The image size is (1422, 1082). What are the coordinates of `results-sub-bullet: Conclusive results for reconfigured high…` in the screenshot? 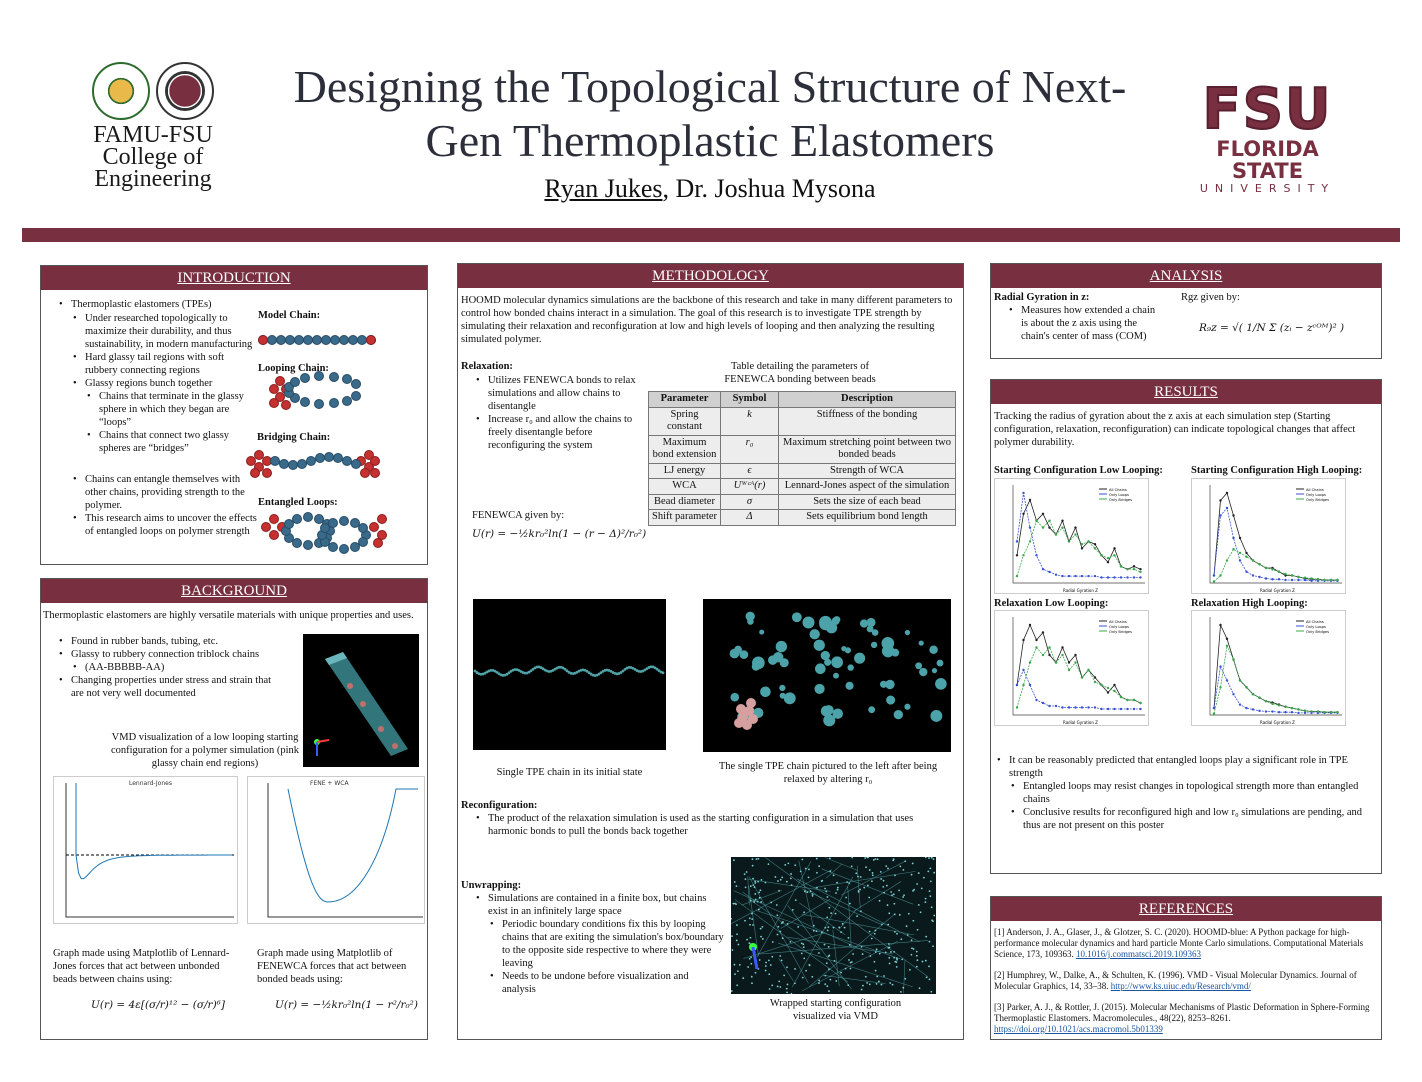 It's located at (1194, 819).